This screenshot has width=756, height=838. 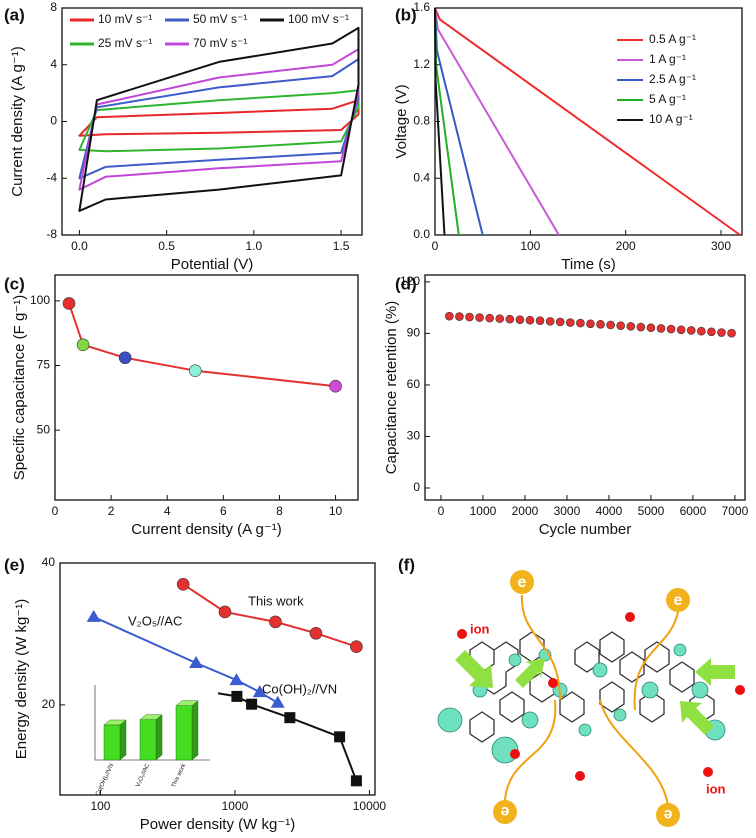 What do you see at coordinates (44, 429) in the screenshot?
I see `y-tick-label: 50` at bounding box center [44, 429].